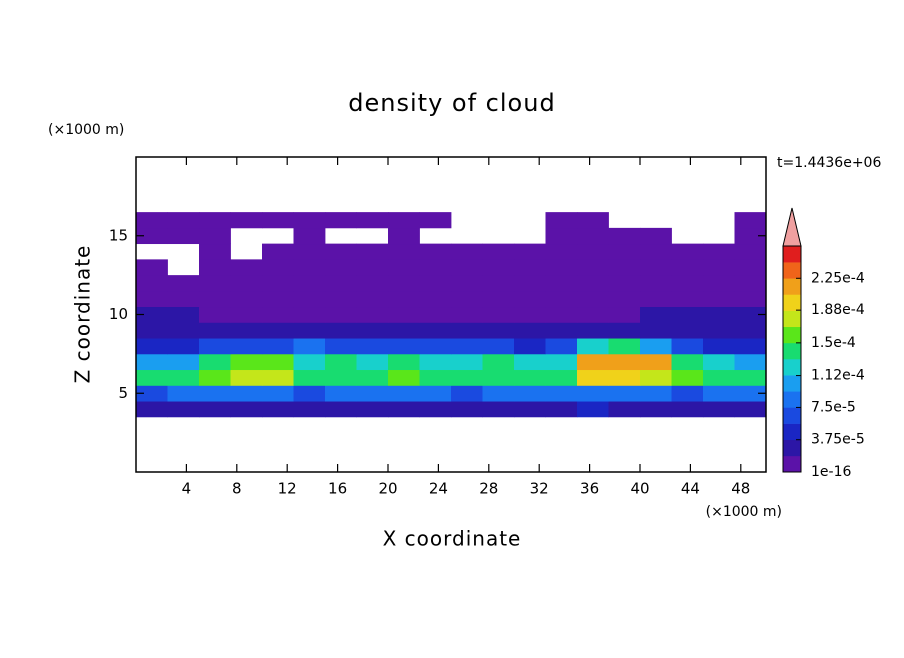  Describe the element at coordinates (488, 489) in the screenshot. I see `x-tick-label: 28` at that location.